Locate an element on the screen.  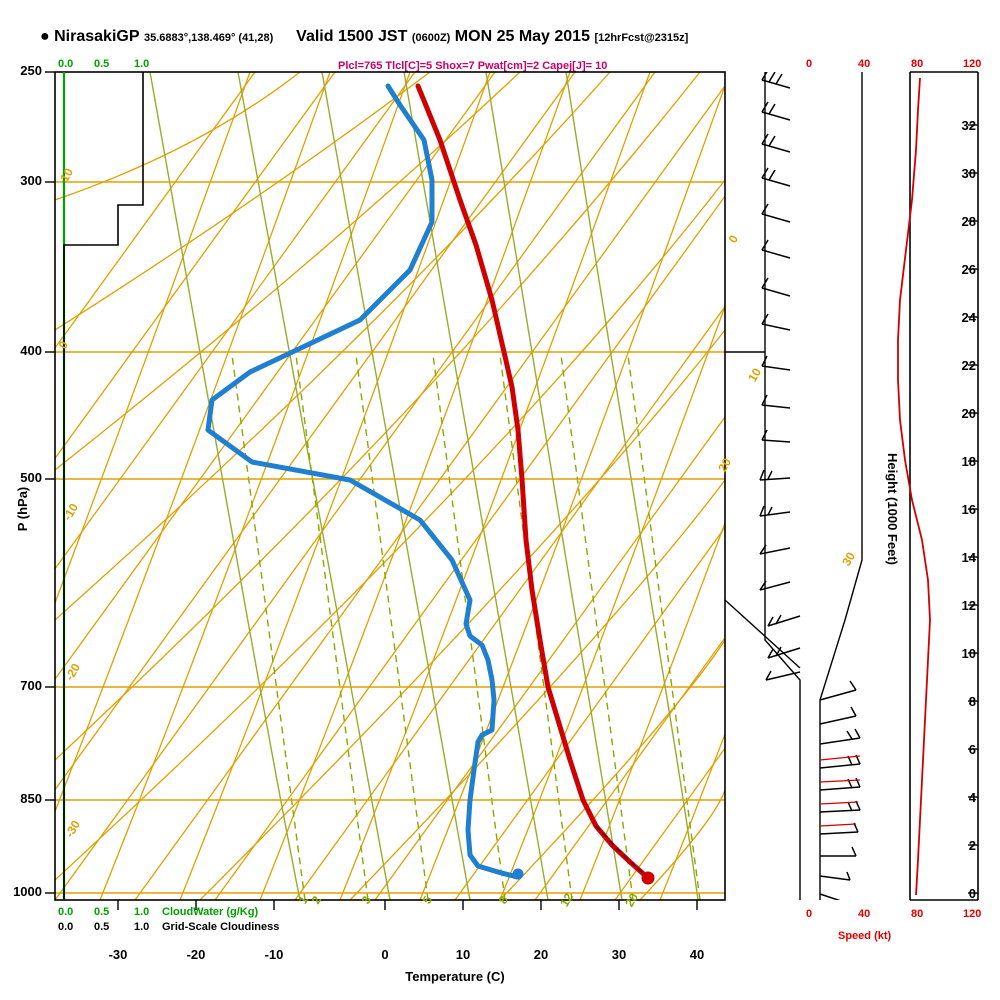
wind-speed-curve is located at coordinates (914, 486).